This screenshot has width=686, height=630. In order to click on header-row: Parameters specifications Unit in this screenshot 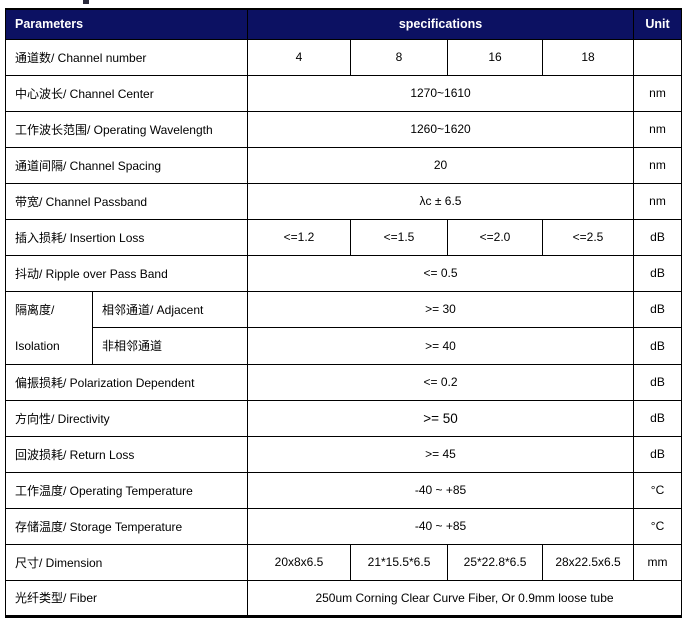, I will do `click(343, 24)`.